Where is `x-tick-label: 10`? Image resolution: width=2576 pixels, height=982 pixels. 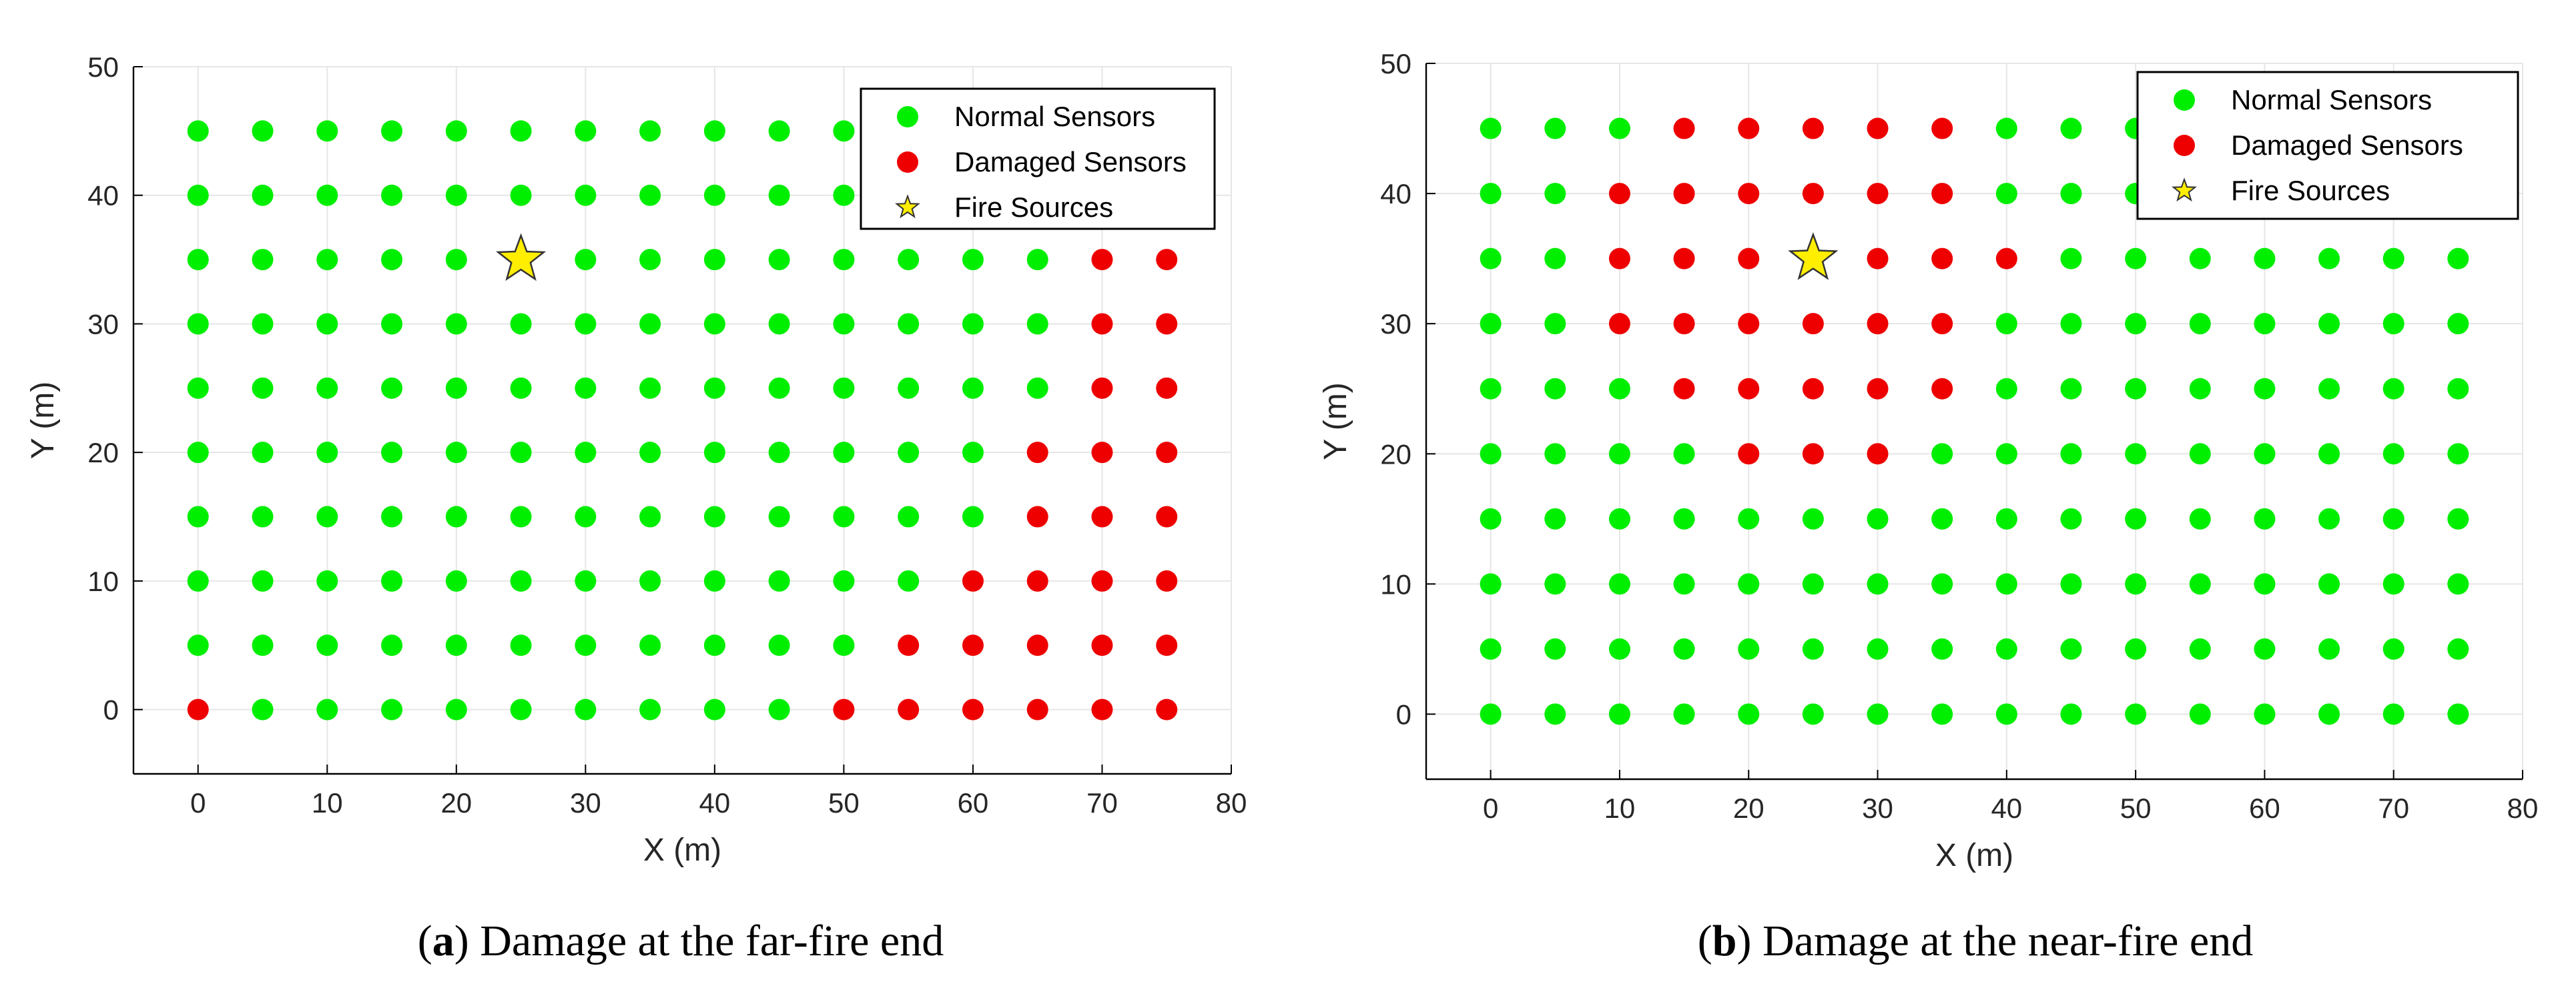
x-tick-label: 10 is located at coordinates (1620, 809).